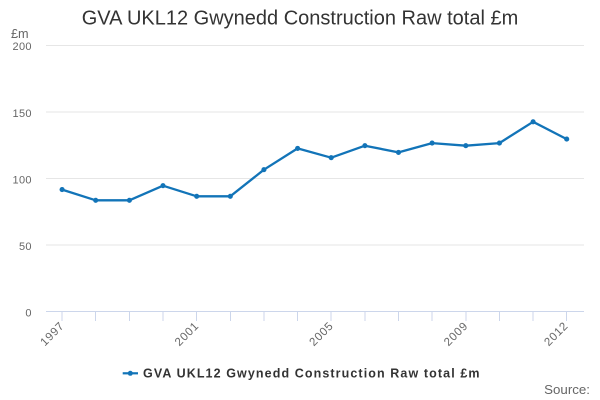 This screenshot has width=600, height=400. What do you see at coordinates (28, 313) in the screenshot?
I see `svg-text: 0` at bounding box center [28, 313].